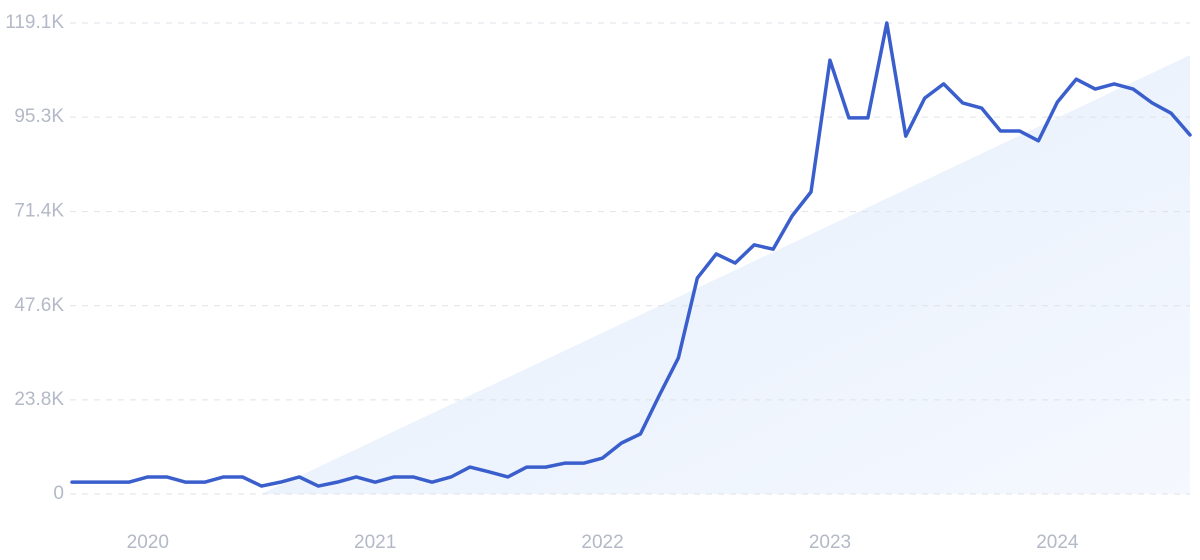 The image size is (1200, 560). Describe the element at coordinates (39, 399) in the screenshot. I see `y-tick-label: 23.8K` at that location.